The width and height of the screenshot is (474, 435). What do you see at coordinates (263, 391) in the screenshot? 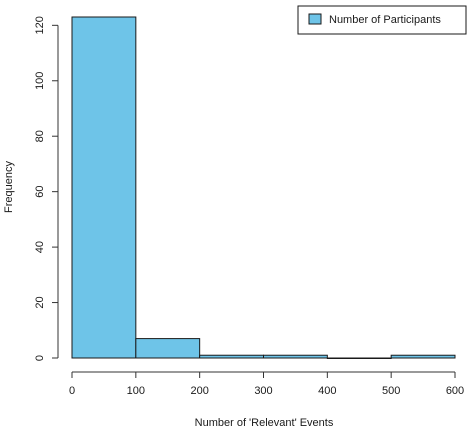
I see `x-tick-label: 300` at bounding box center [263, 391].